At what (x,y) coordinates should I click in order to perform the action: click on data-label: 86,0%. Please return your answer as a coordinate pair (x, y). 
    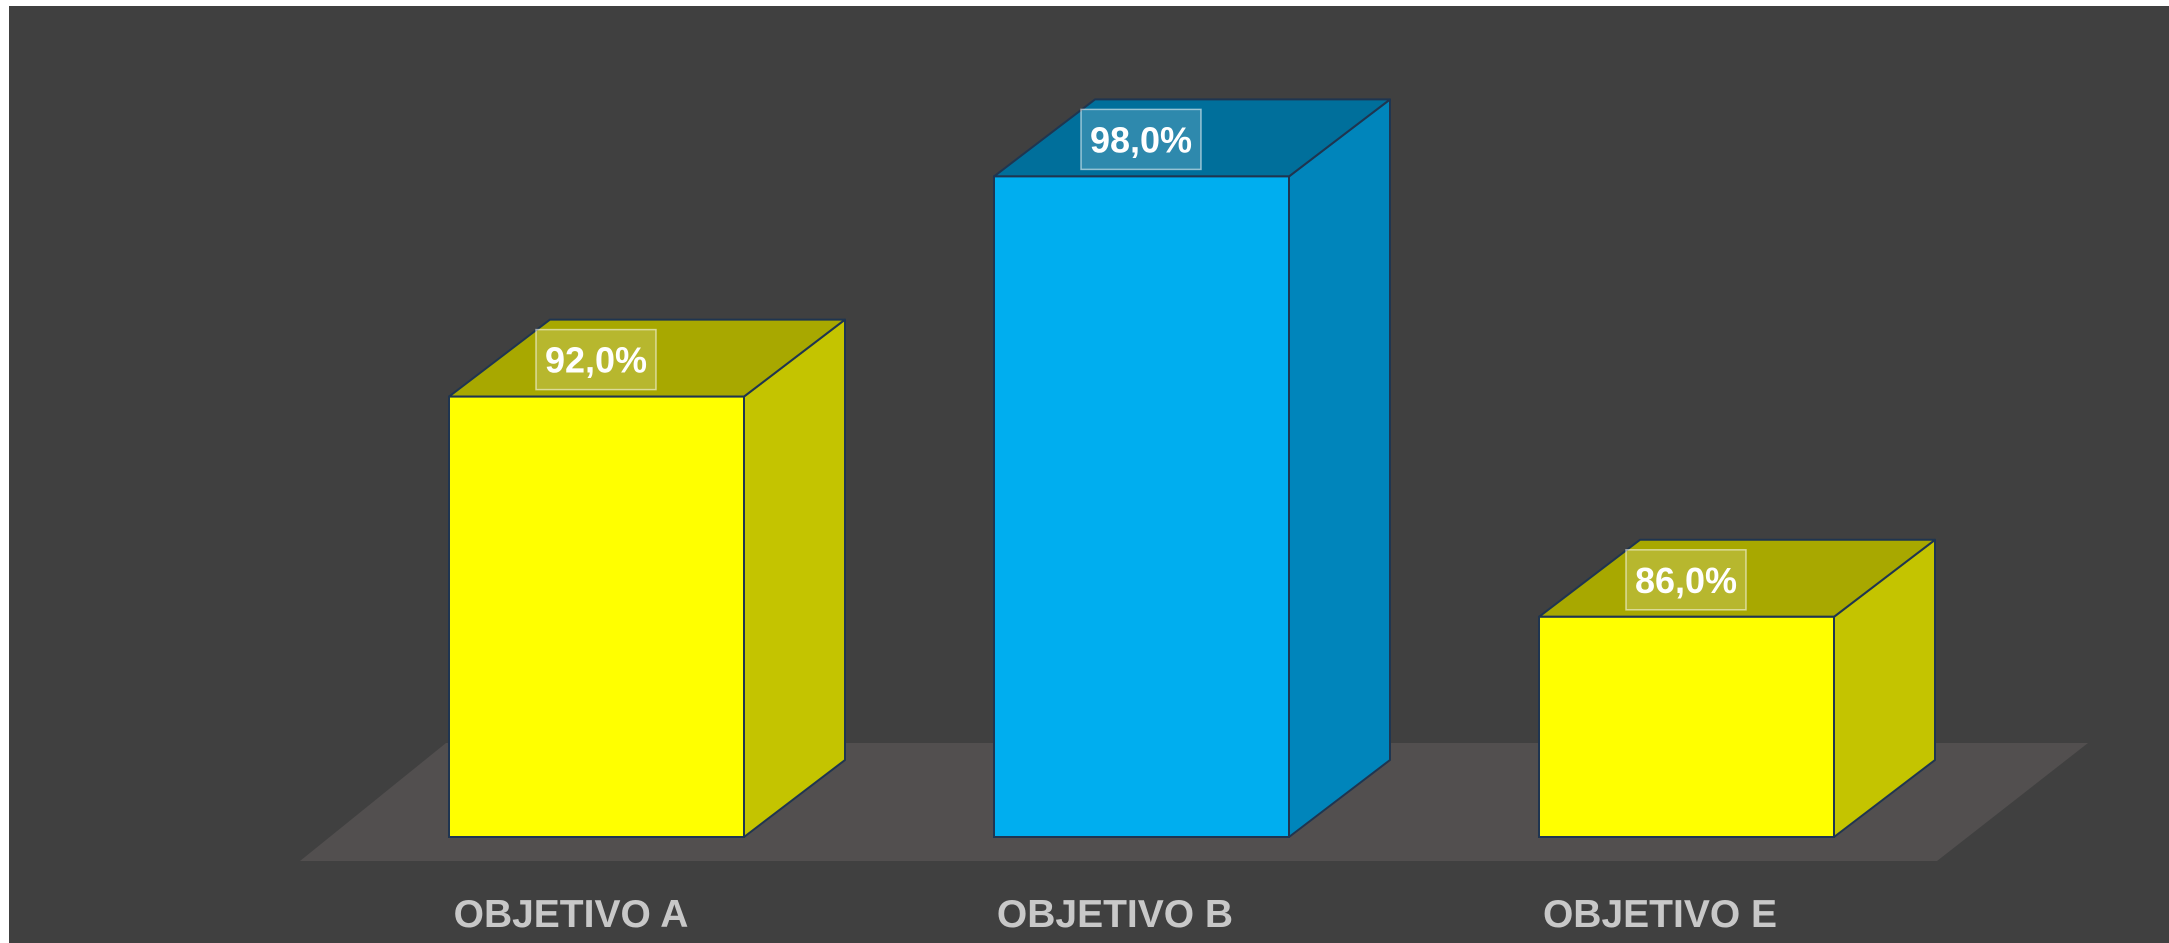
    Looking at the image, I should click on (1686, 580).